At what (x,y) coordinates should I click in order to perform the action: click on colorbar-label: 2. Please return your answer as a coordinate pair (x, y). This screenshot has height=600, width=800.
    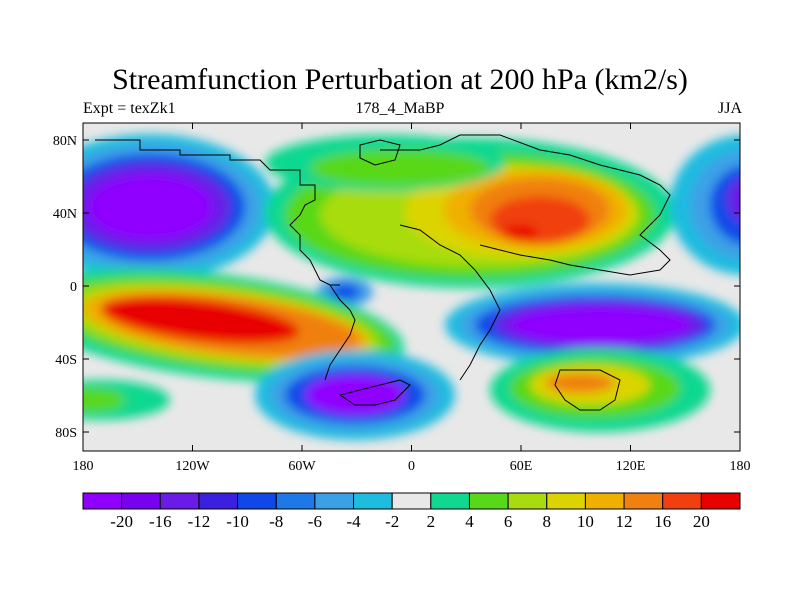
    Looking at the image, I should click on (431, 521).